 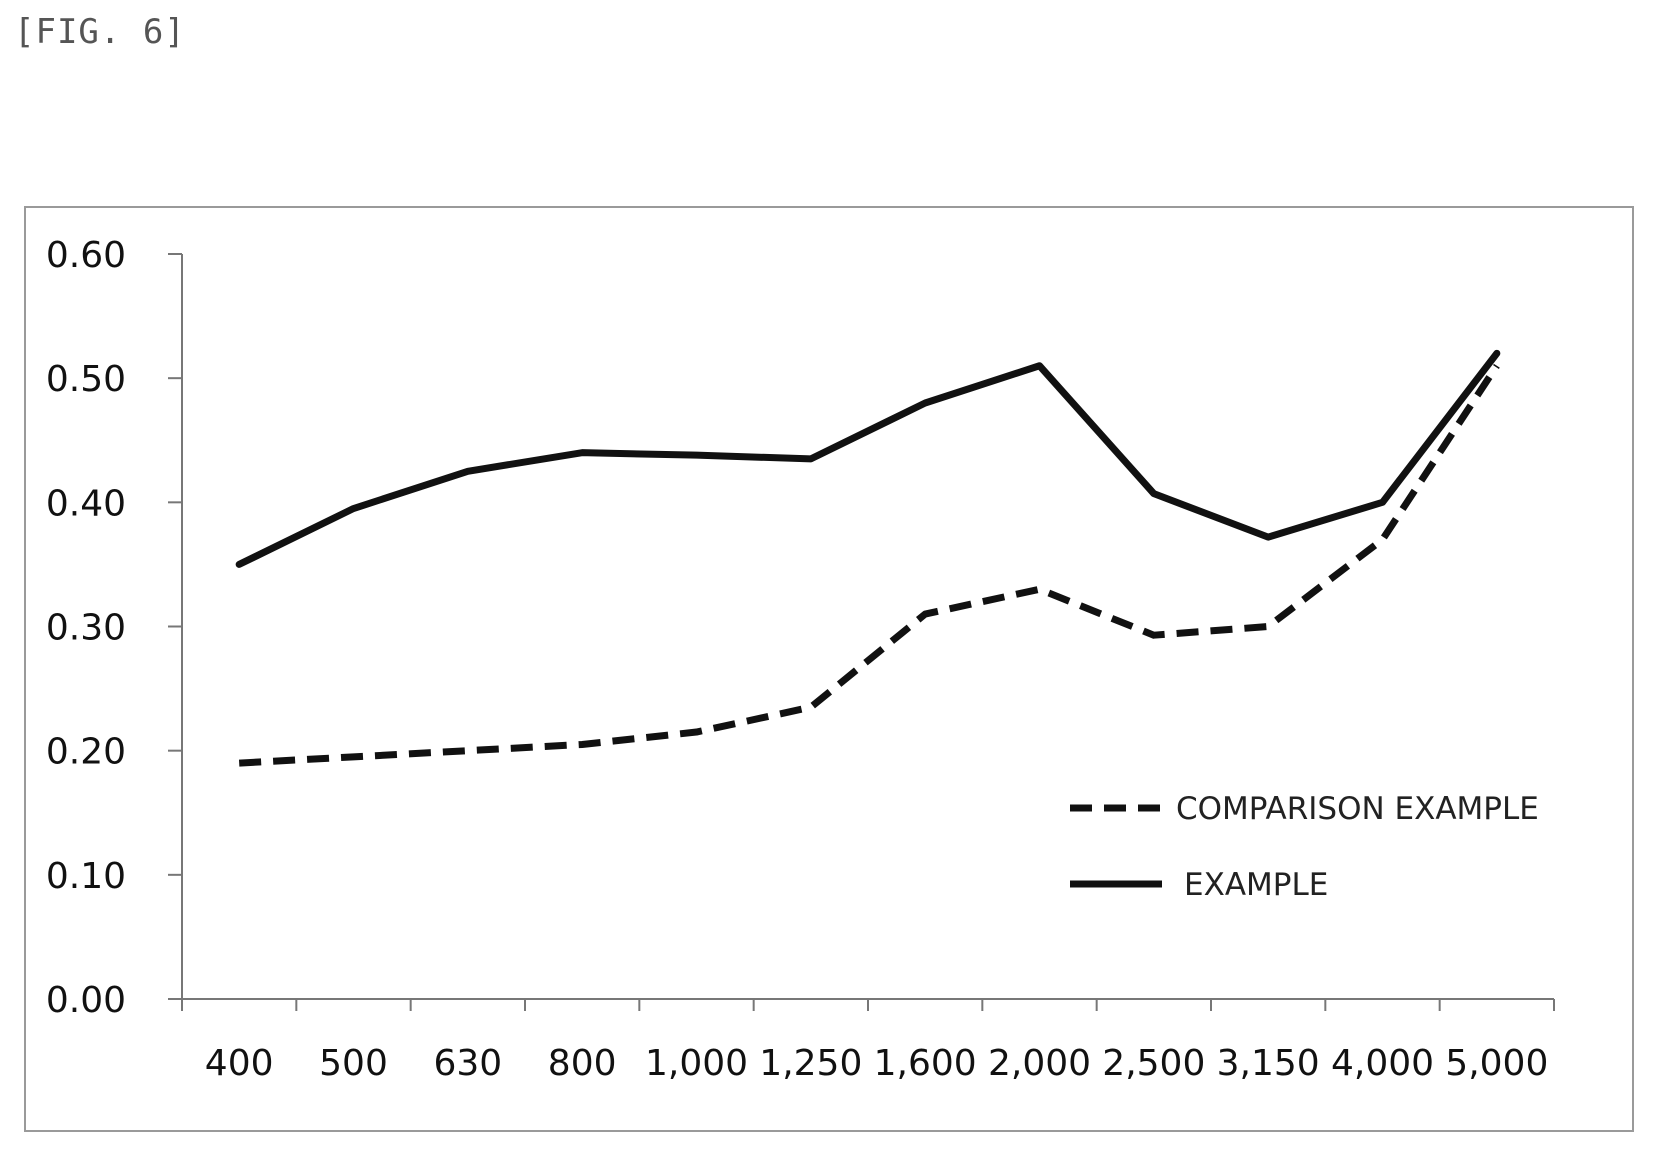 I want to click on x-tick-label: 1,250, so click(x=810, y=1063).